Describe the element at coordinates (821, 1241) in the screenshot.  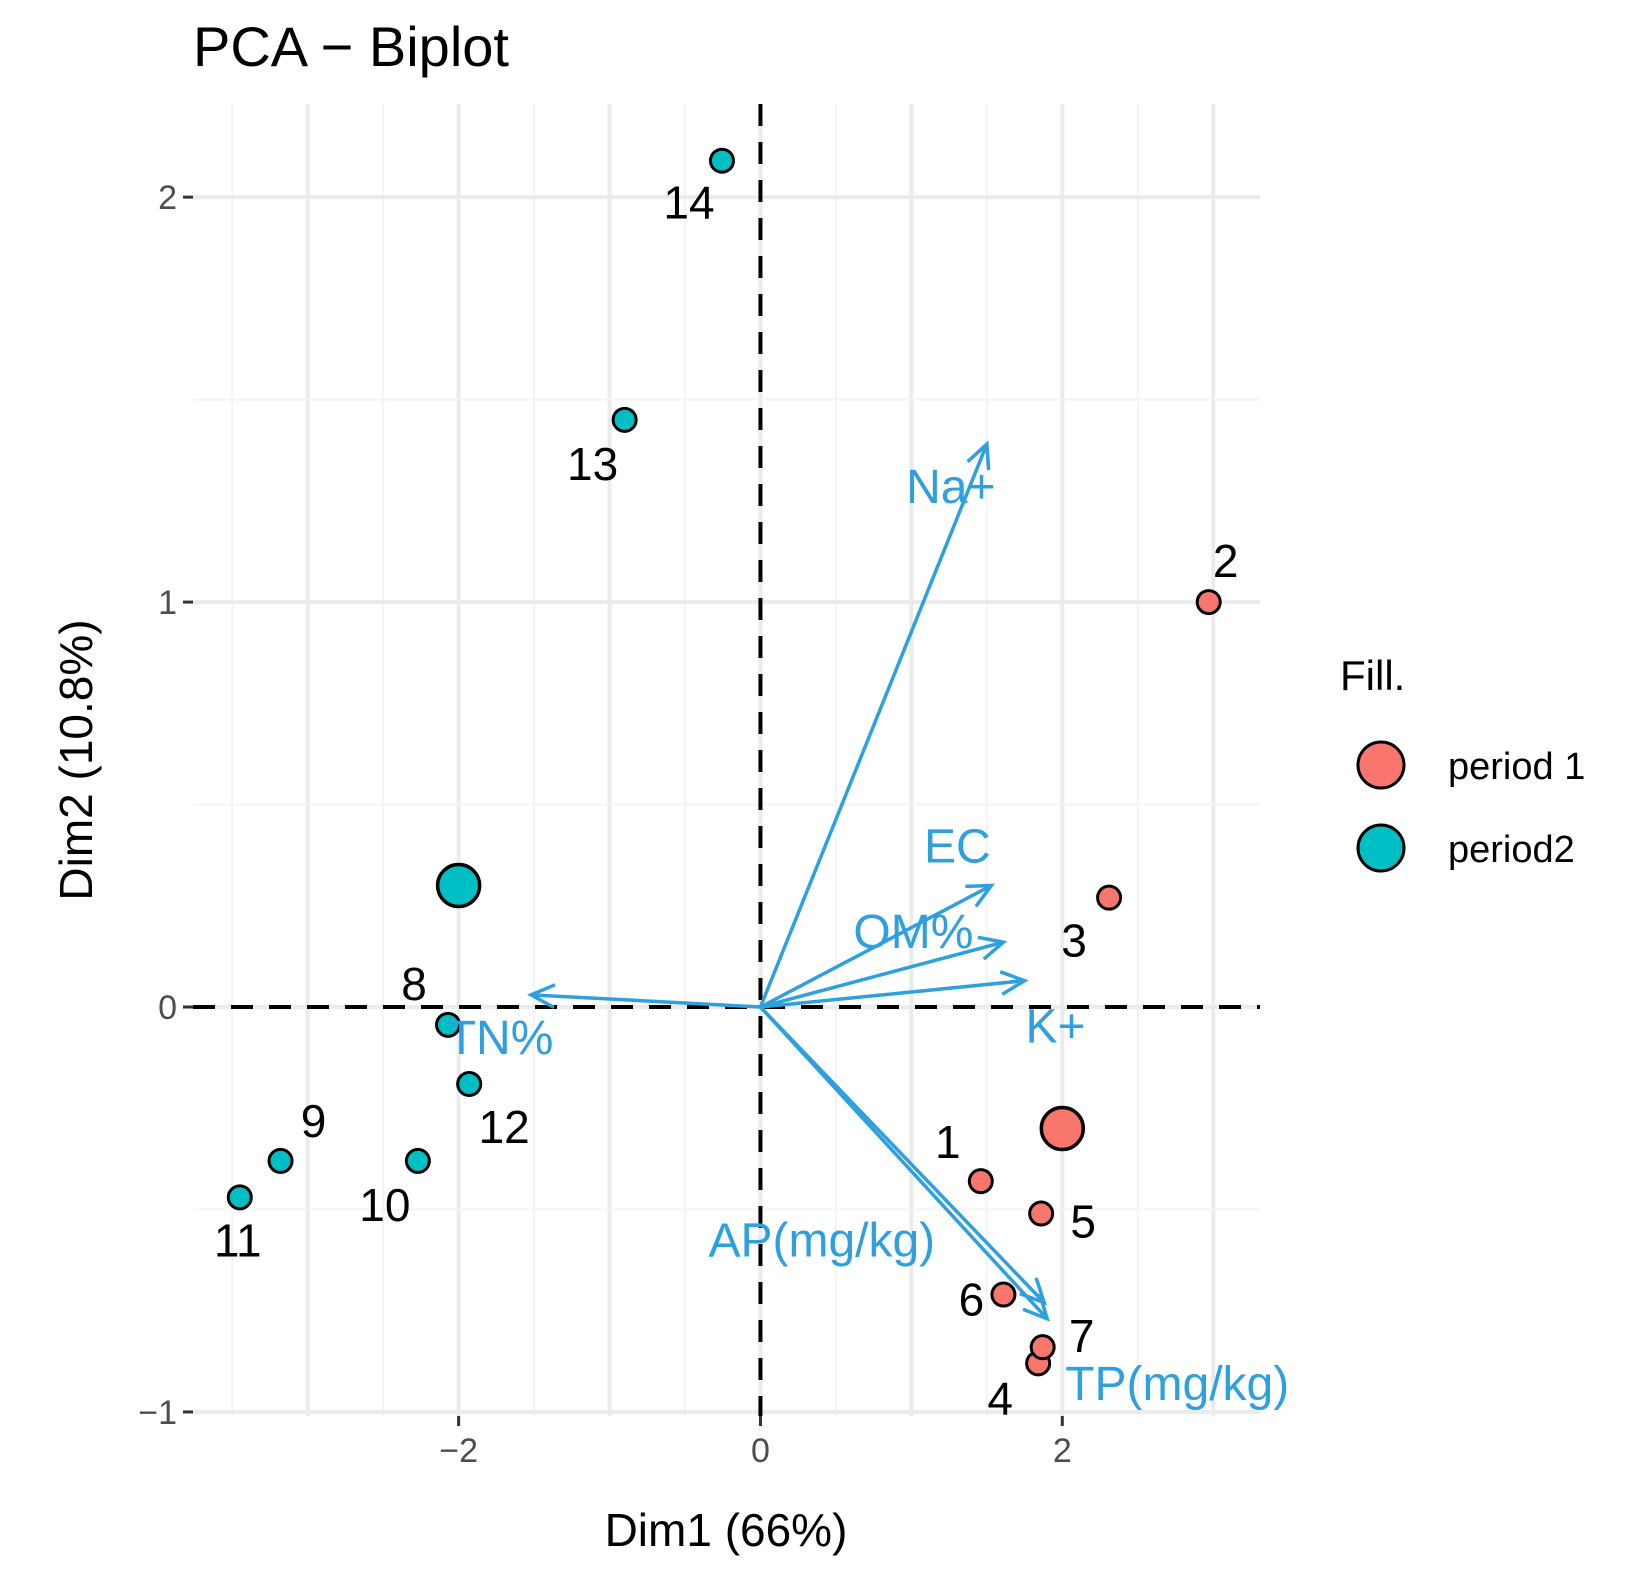
I see `variable-label: AP(mg/kg)` at that location.